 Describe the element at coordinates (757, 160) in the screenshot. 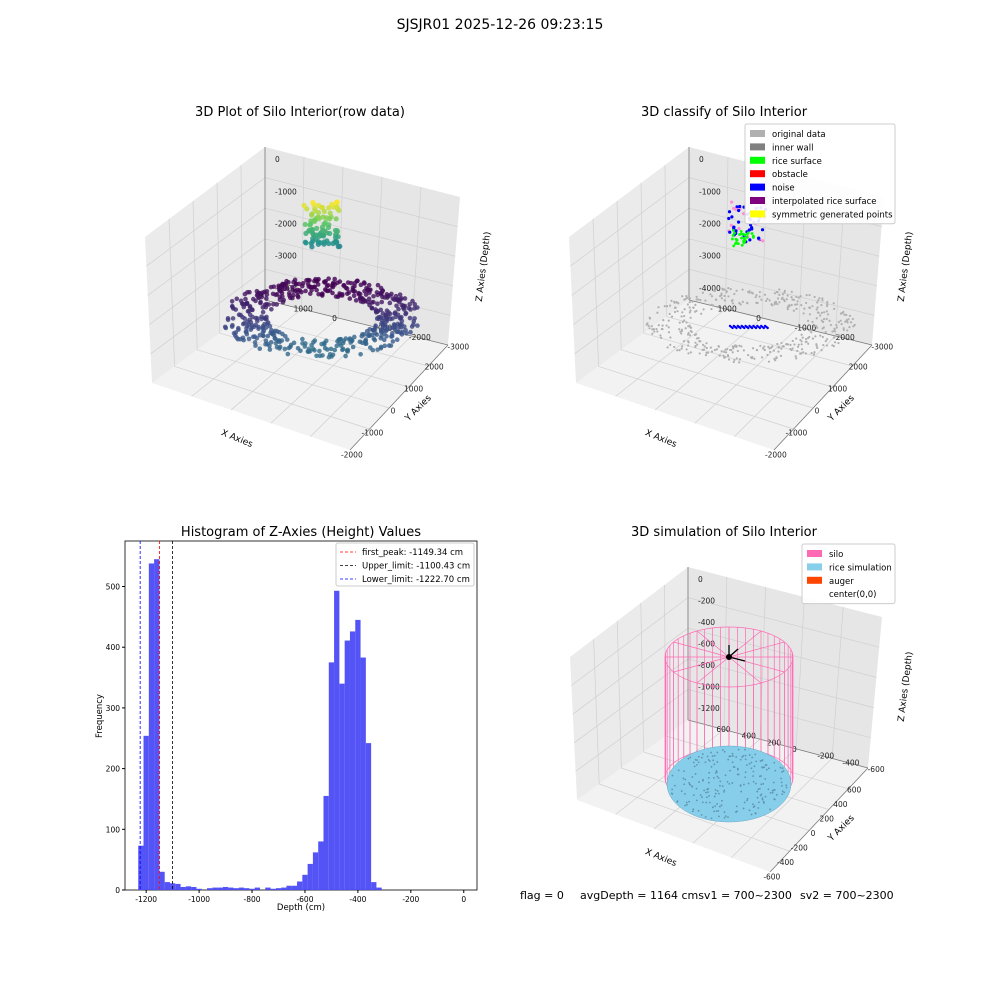

I see `legend-swatch` at that location.